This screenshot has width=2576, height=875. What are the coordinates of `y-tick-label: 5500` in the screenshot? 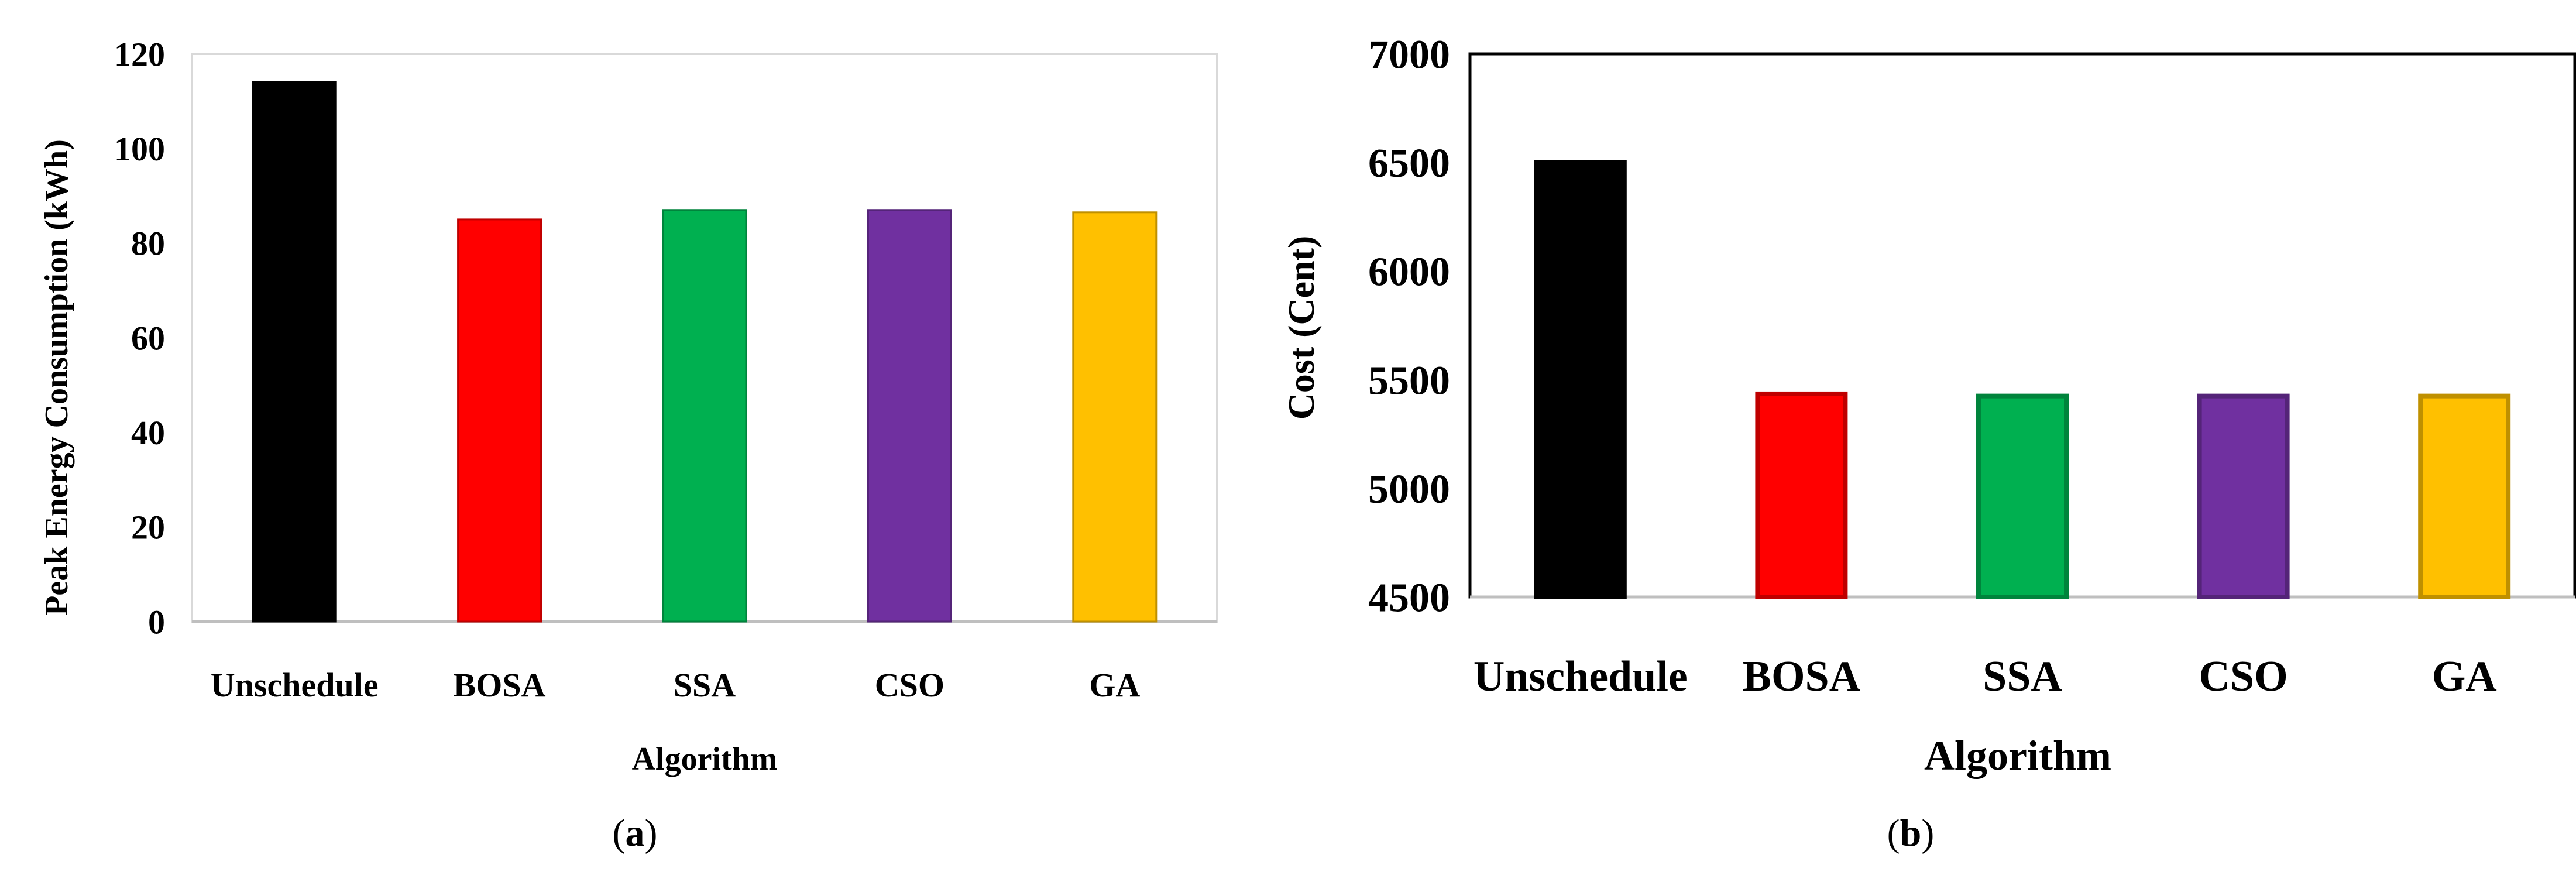 It's located at (1409, 381).